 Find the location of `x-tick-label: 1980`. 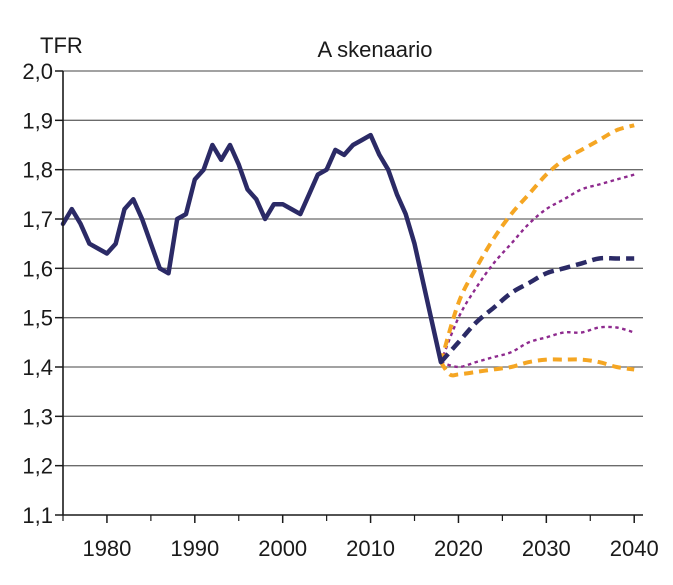

x-tick-label: 1980 is located at coordinates (106, 548).